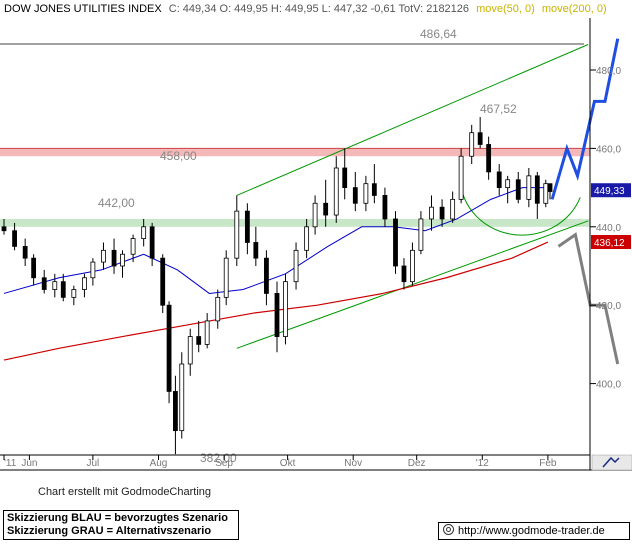  What do you see at coordinates (92, 463) in the screenshot?
I see `x-tick-label: Jul` at bounding box center [92, 463].